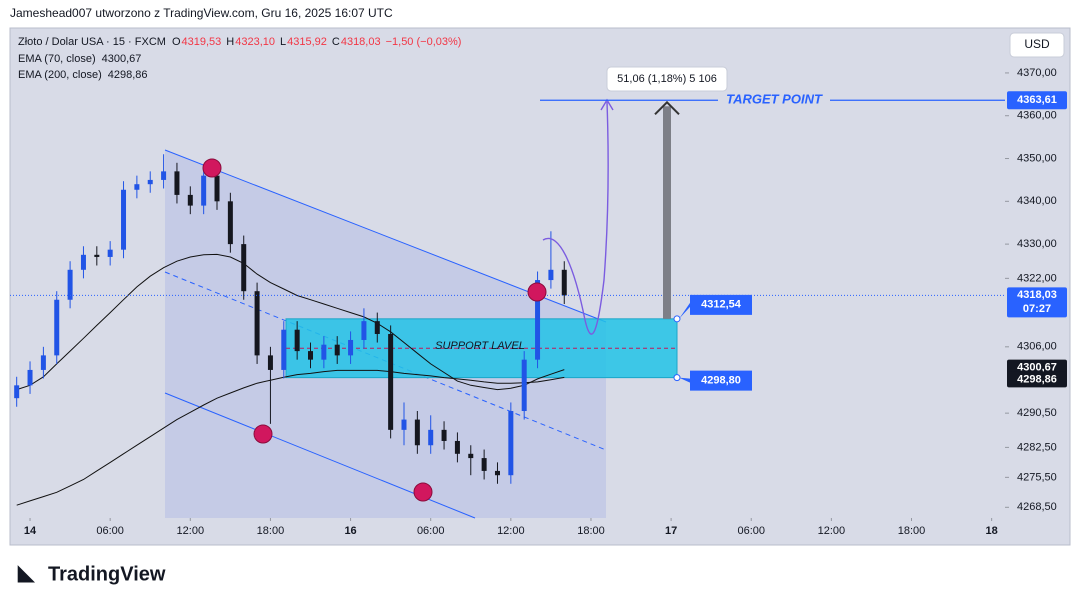 The width and height of the screenshot is (1080, 610). I want to click on measure-arrow-head, so click(667, 107).